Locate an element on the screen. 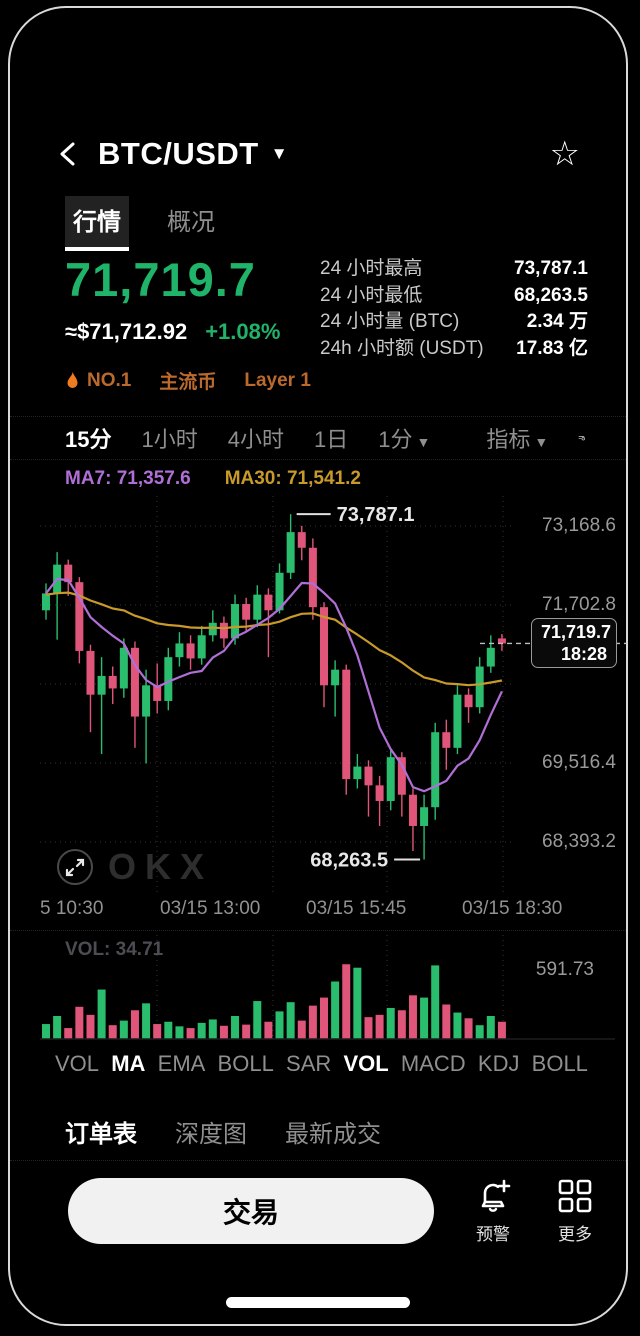  tab-overview: 概况 is located at coordinates (191, 222).